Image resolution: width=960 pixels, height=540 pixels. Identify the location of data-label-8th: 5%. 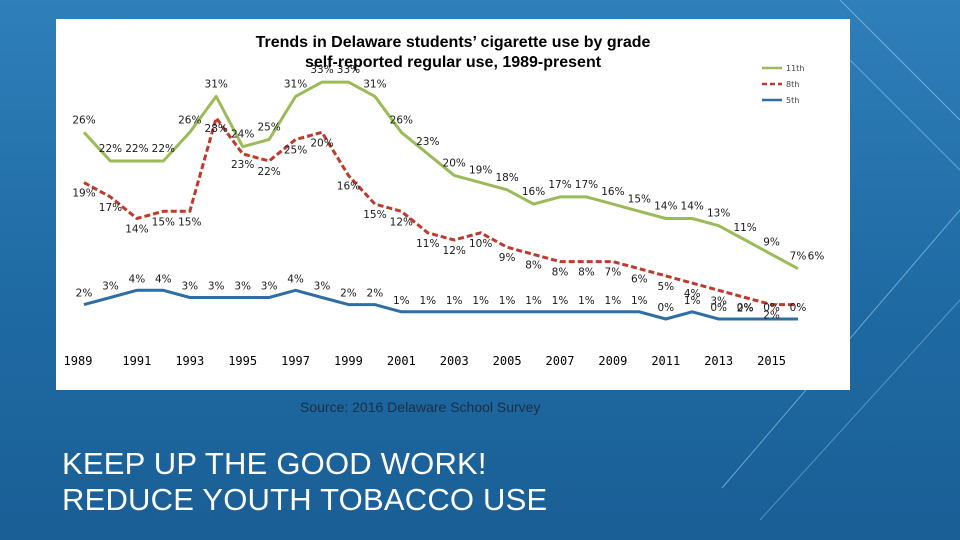
(665, 287).